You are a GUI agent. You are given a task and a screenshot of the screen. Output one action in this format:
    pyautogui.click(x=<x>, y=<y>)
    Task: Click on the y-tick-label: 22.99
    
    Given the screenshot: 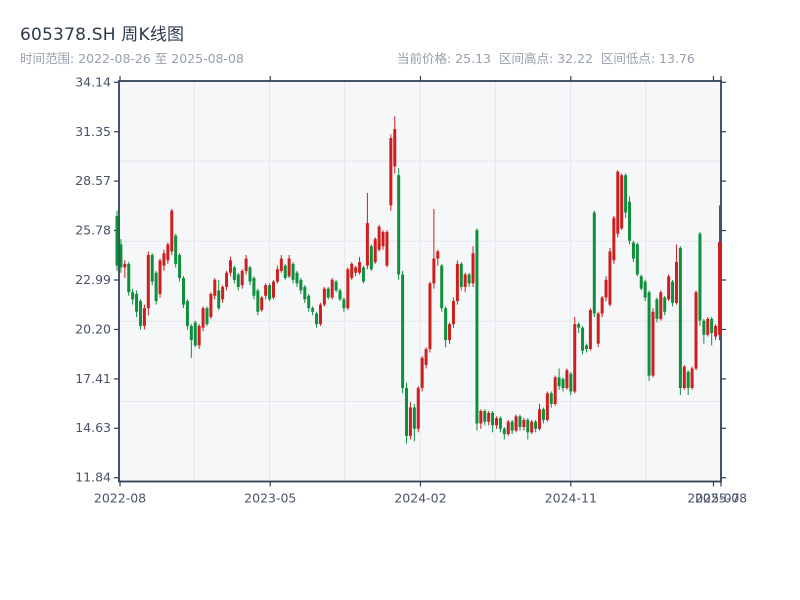 What is the action you would take?
    pyautogui.click(x=93, y=279)
    